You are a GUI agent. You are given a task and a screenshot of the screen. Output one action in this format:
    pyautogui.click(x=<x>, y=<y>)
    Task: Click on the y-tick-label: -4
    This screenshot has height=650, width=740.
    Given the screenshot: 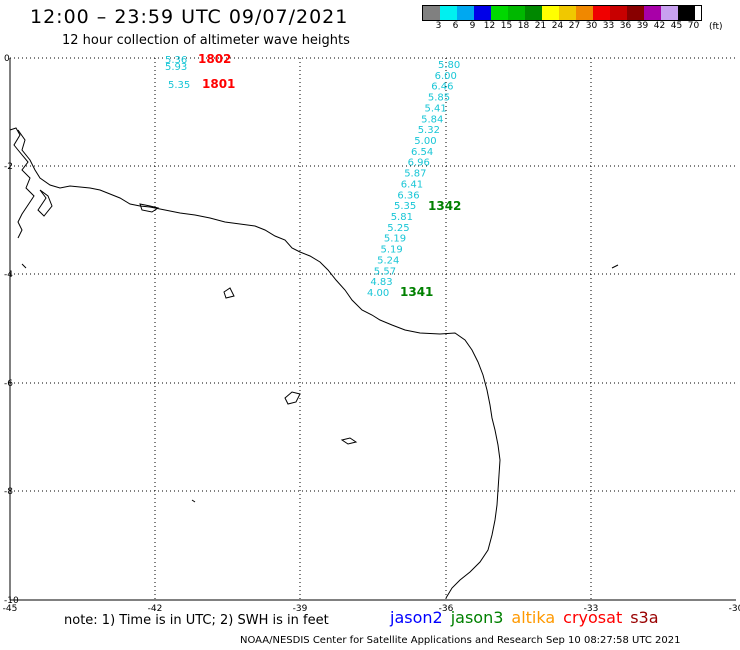 What is the action you would take?
    pyautogui.click(x=8, y=275)
    